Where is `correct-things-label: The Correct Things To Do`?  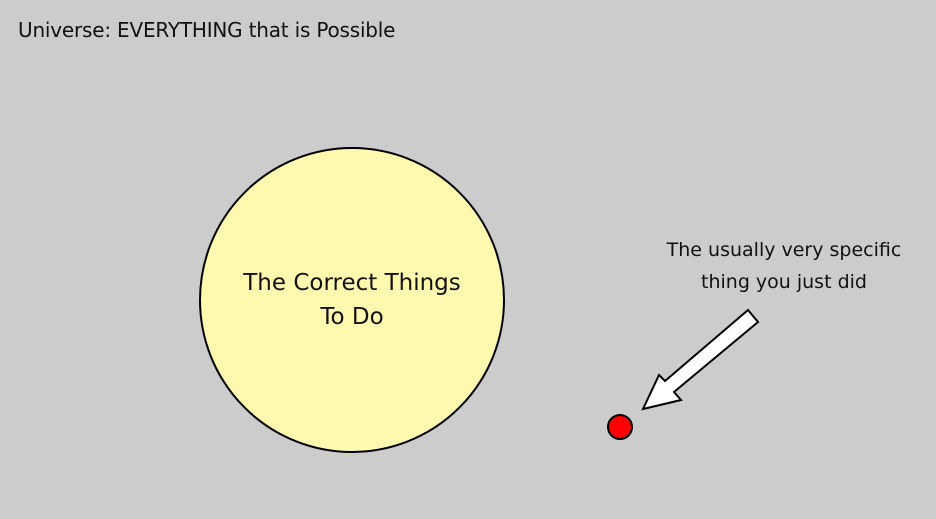 correct-things-label: The Correct Things To Do is located at coordinates (352, 300).